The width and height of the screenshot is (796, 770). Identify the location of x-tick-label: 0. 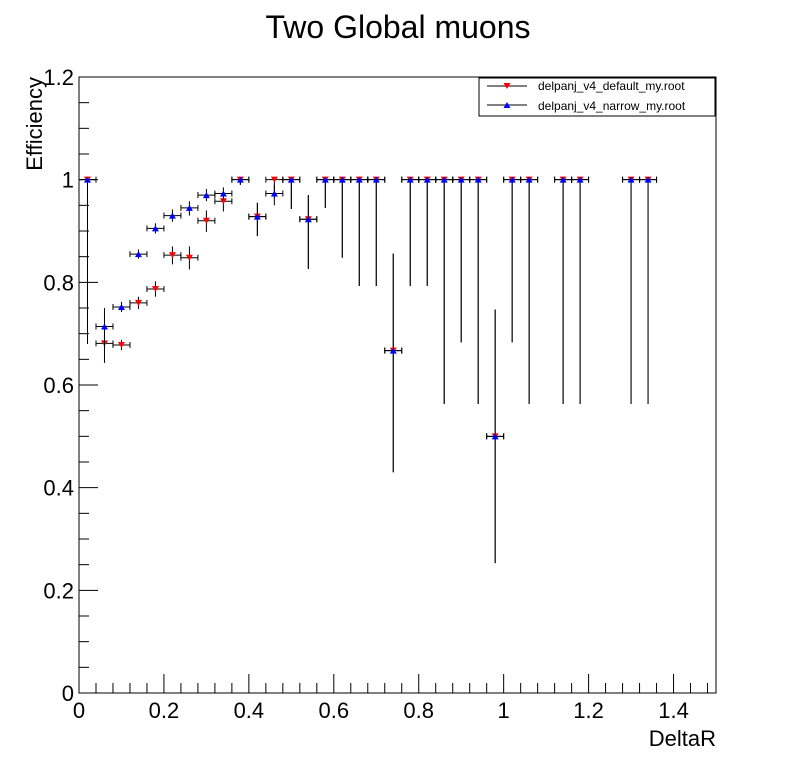
(79, 710).